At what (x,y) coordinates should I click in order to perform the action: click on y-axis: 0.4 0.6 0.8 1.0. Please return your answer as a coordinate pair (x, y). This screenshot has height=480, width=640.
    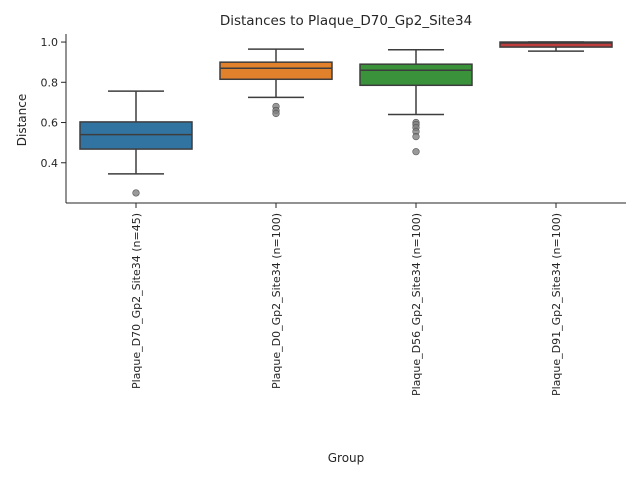
    Looking at the image, I should click on (54, 118).